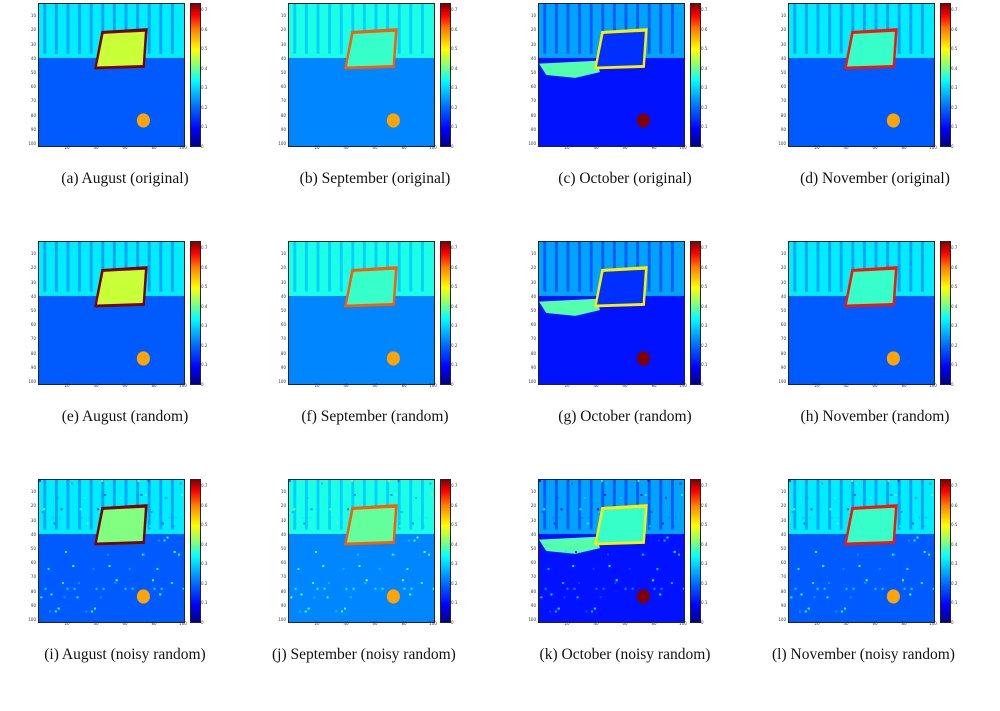  Describe the element at coordinates (33, 548) in the screenshot. I see `y-tick-label: 50` at that location.